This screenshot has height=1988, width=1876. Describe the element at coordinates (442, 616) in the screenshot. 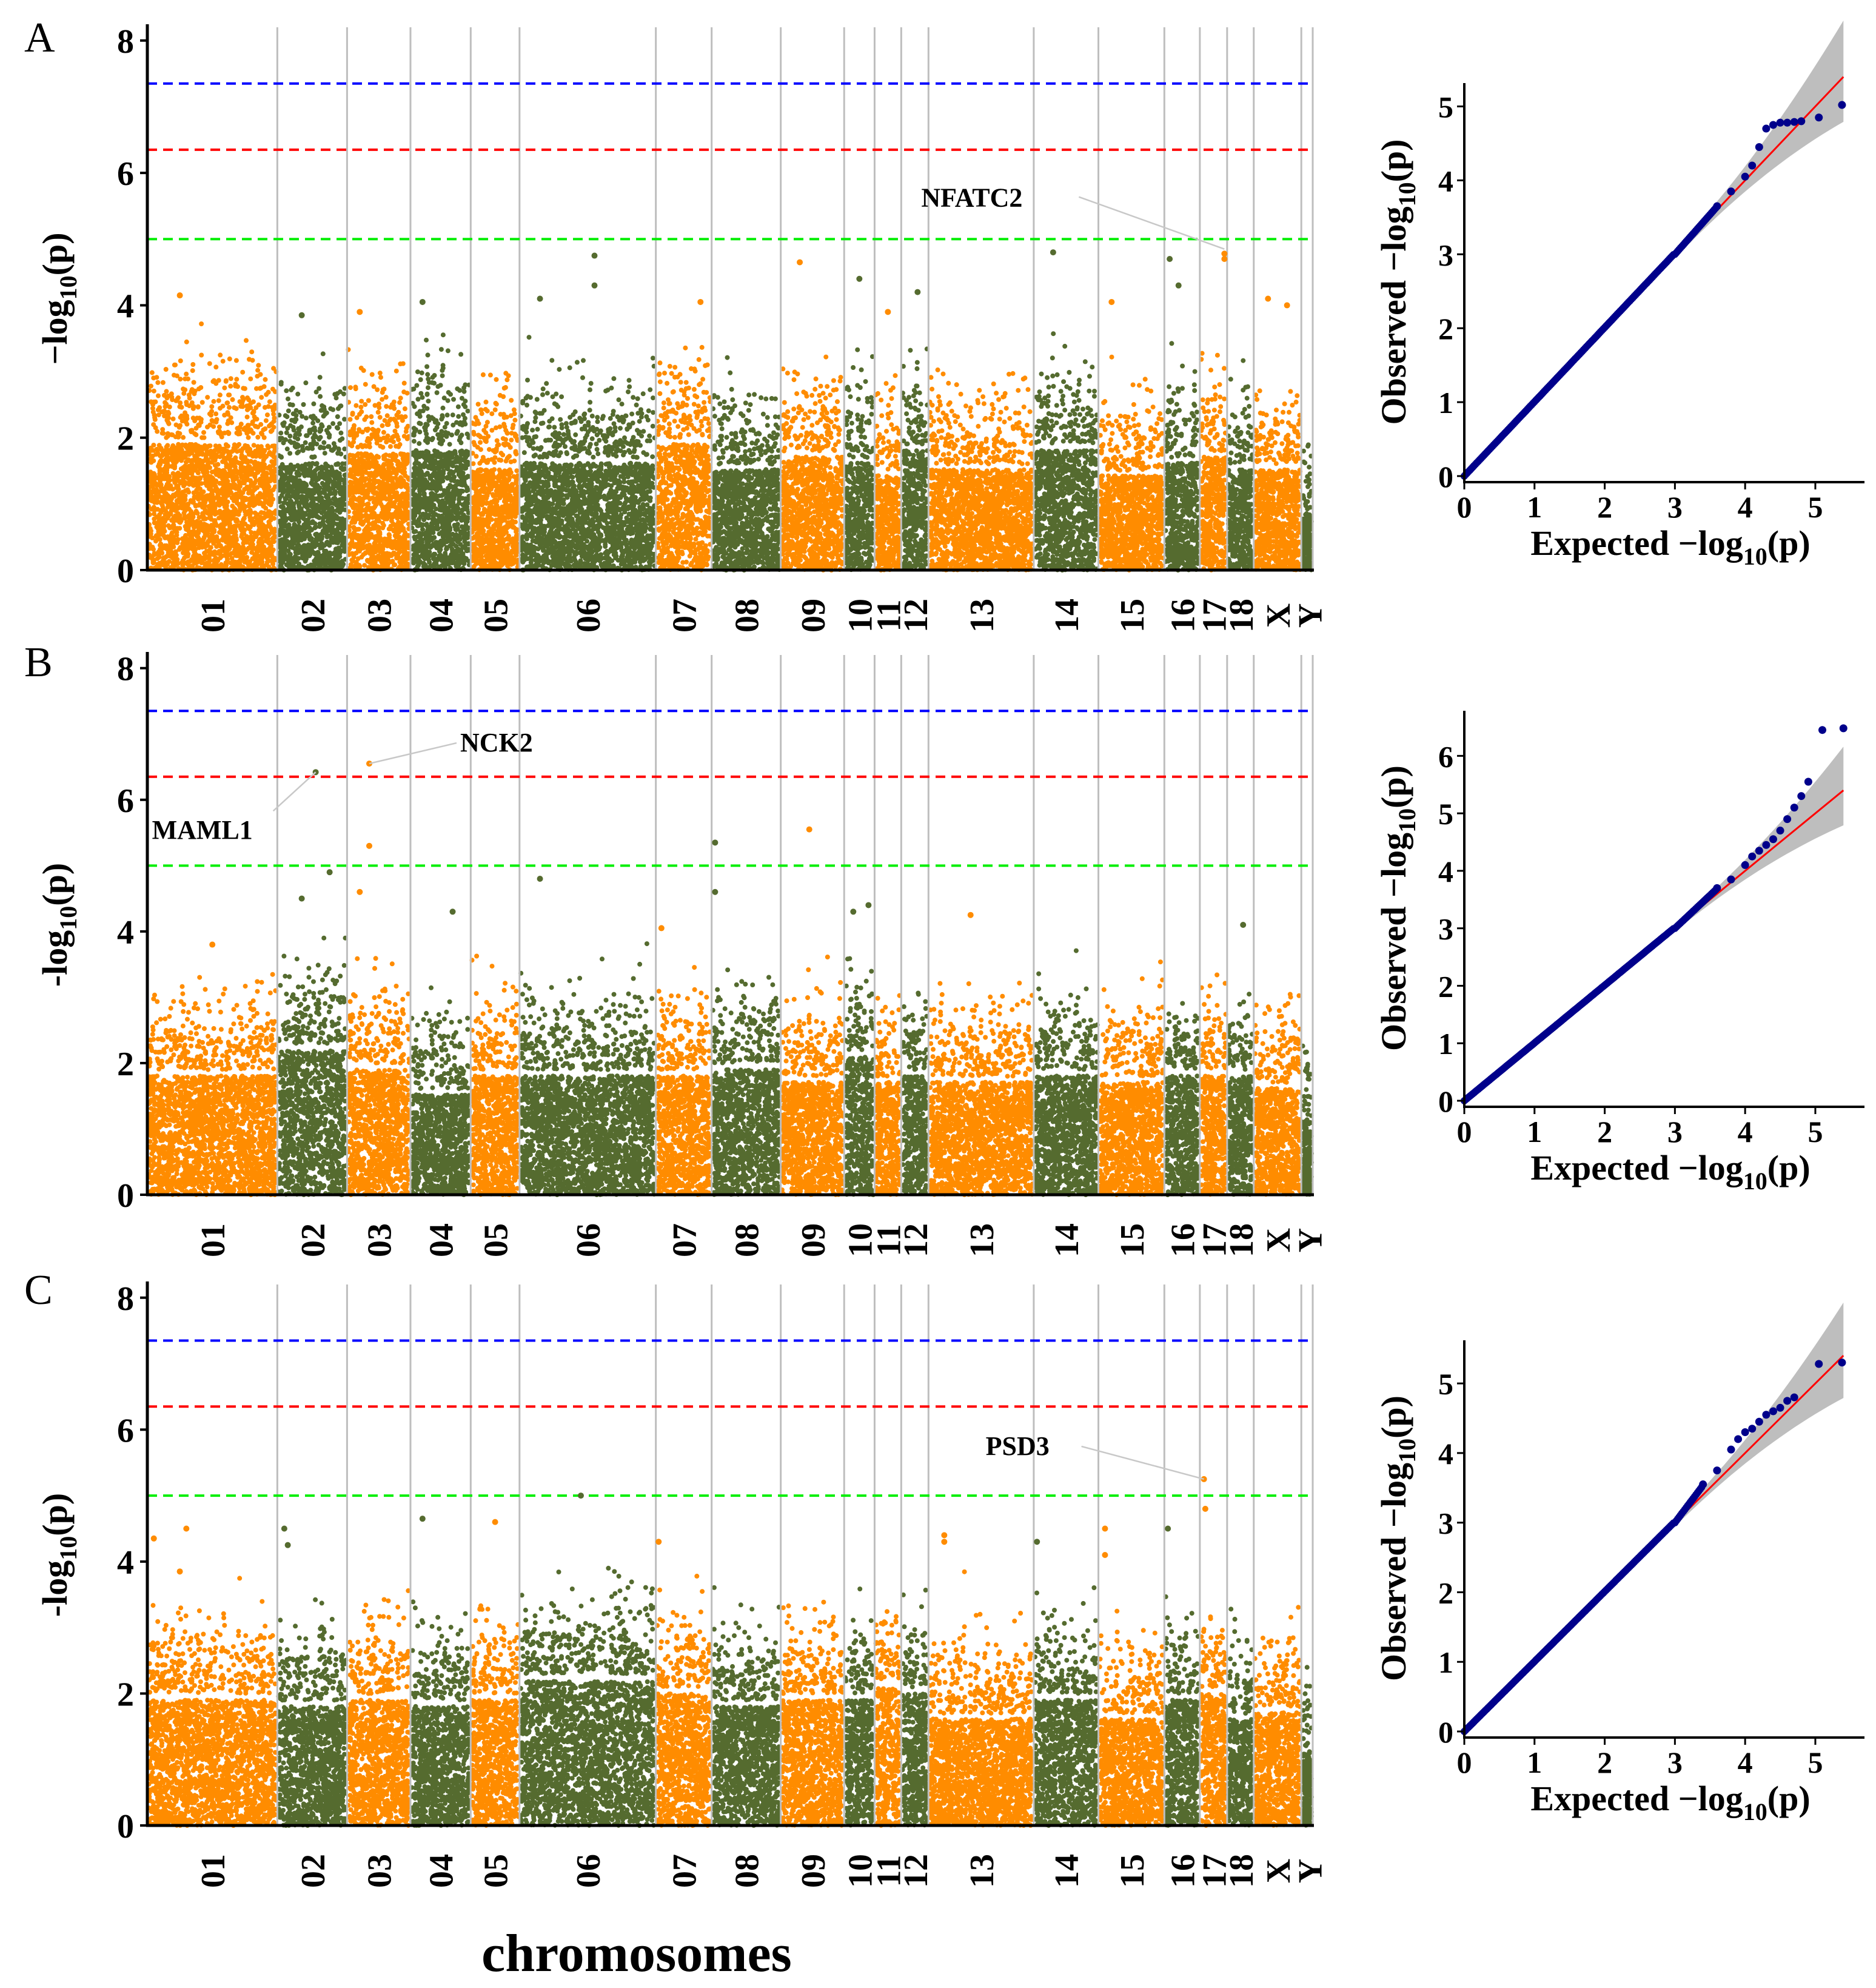

I see `chromosome-label: 04` at that location.